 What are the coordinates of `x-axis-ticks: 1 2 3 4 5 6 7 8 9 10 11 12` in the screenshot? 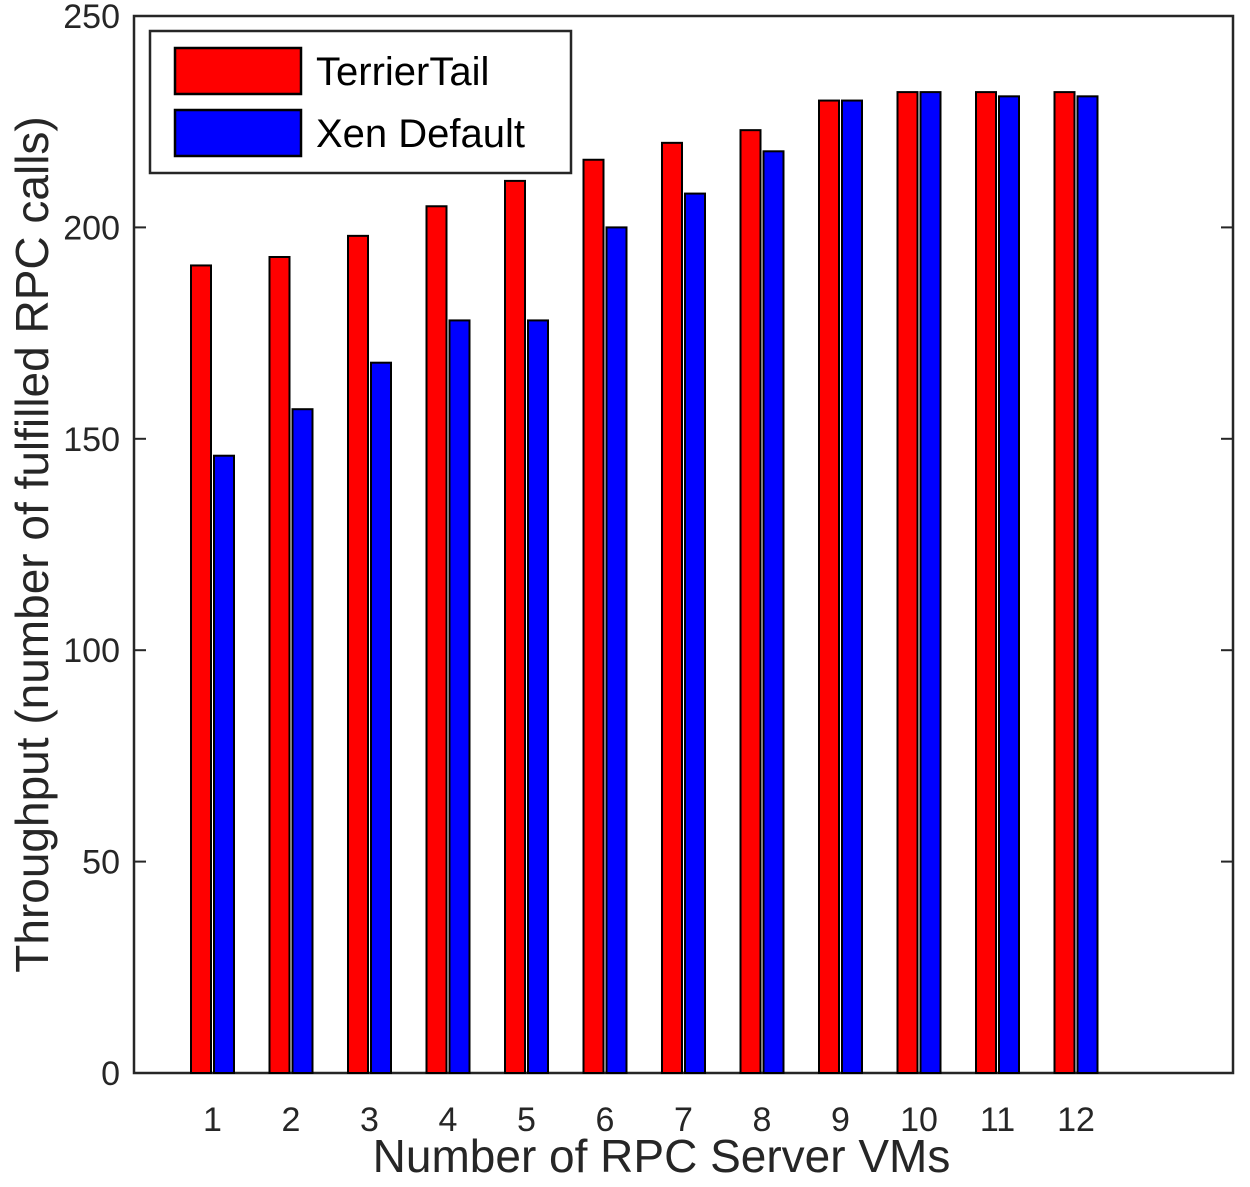 It's located at (649, 1120).